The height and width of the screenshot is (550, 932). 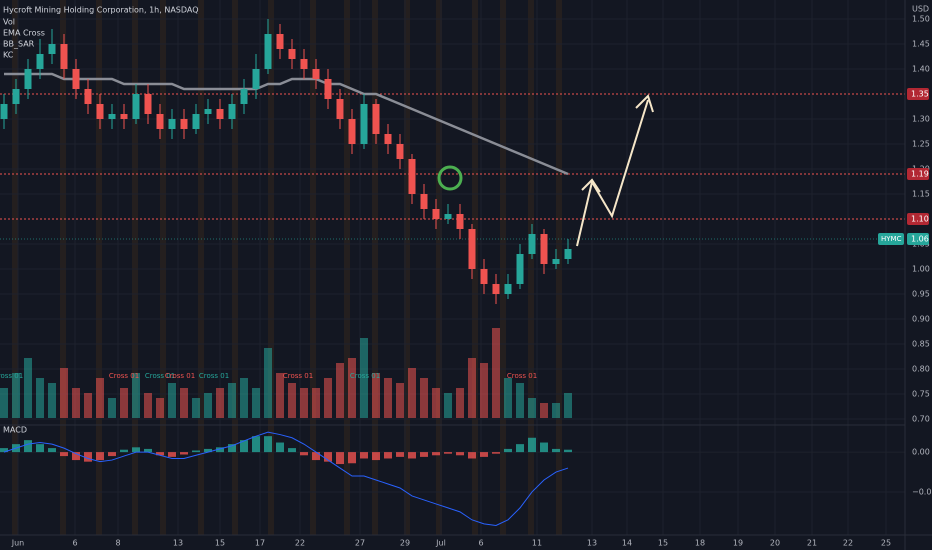 I want to click on currency-label: USD, so click(x=920, y=9).